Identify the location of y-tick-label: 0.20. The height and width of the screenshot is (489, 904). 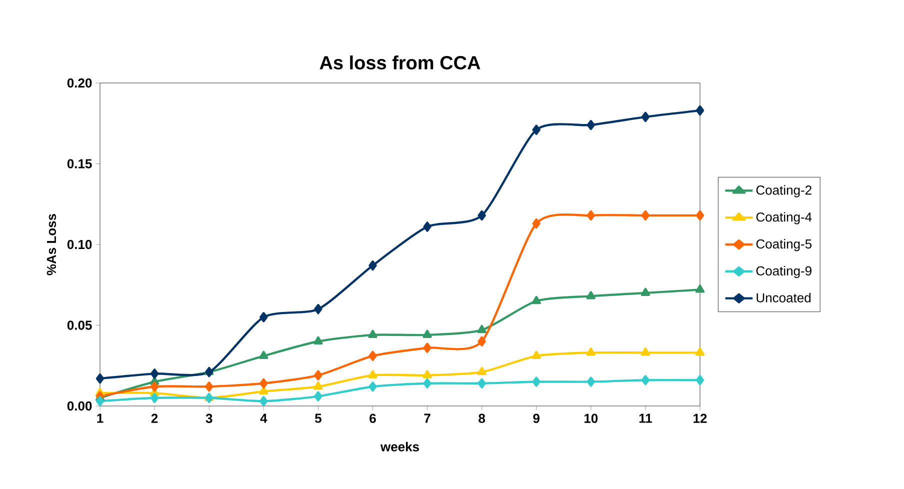
(79, 83).